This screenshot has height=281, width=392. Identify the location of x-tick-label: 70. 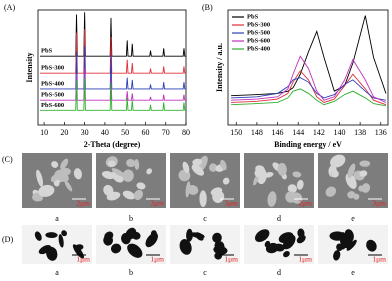
(166, 132).